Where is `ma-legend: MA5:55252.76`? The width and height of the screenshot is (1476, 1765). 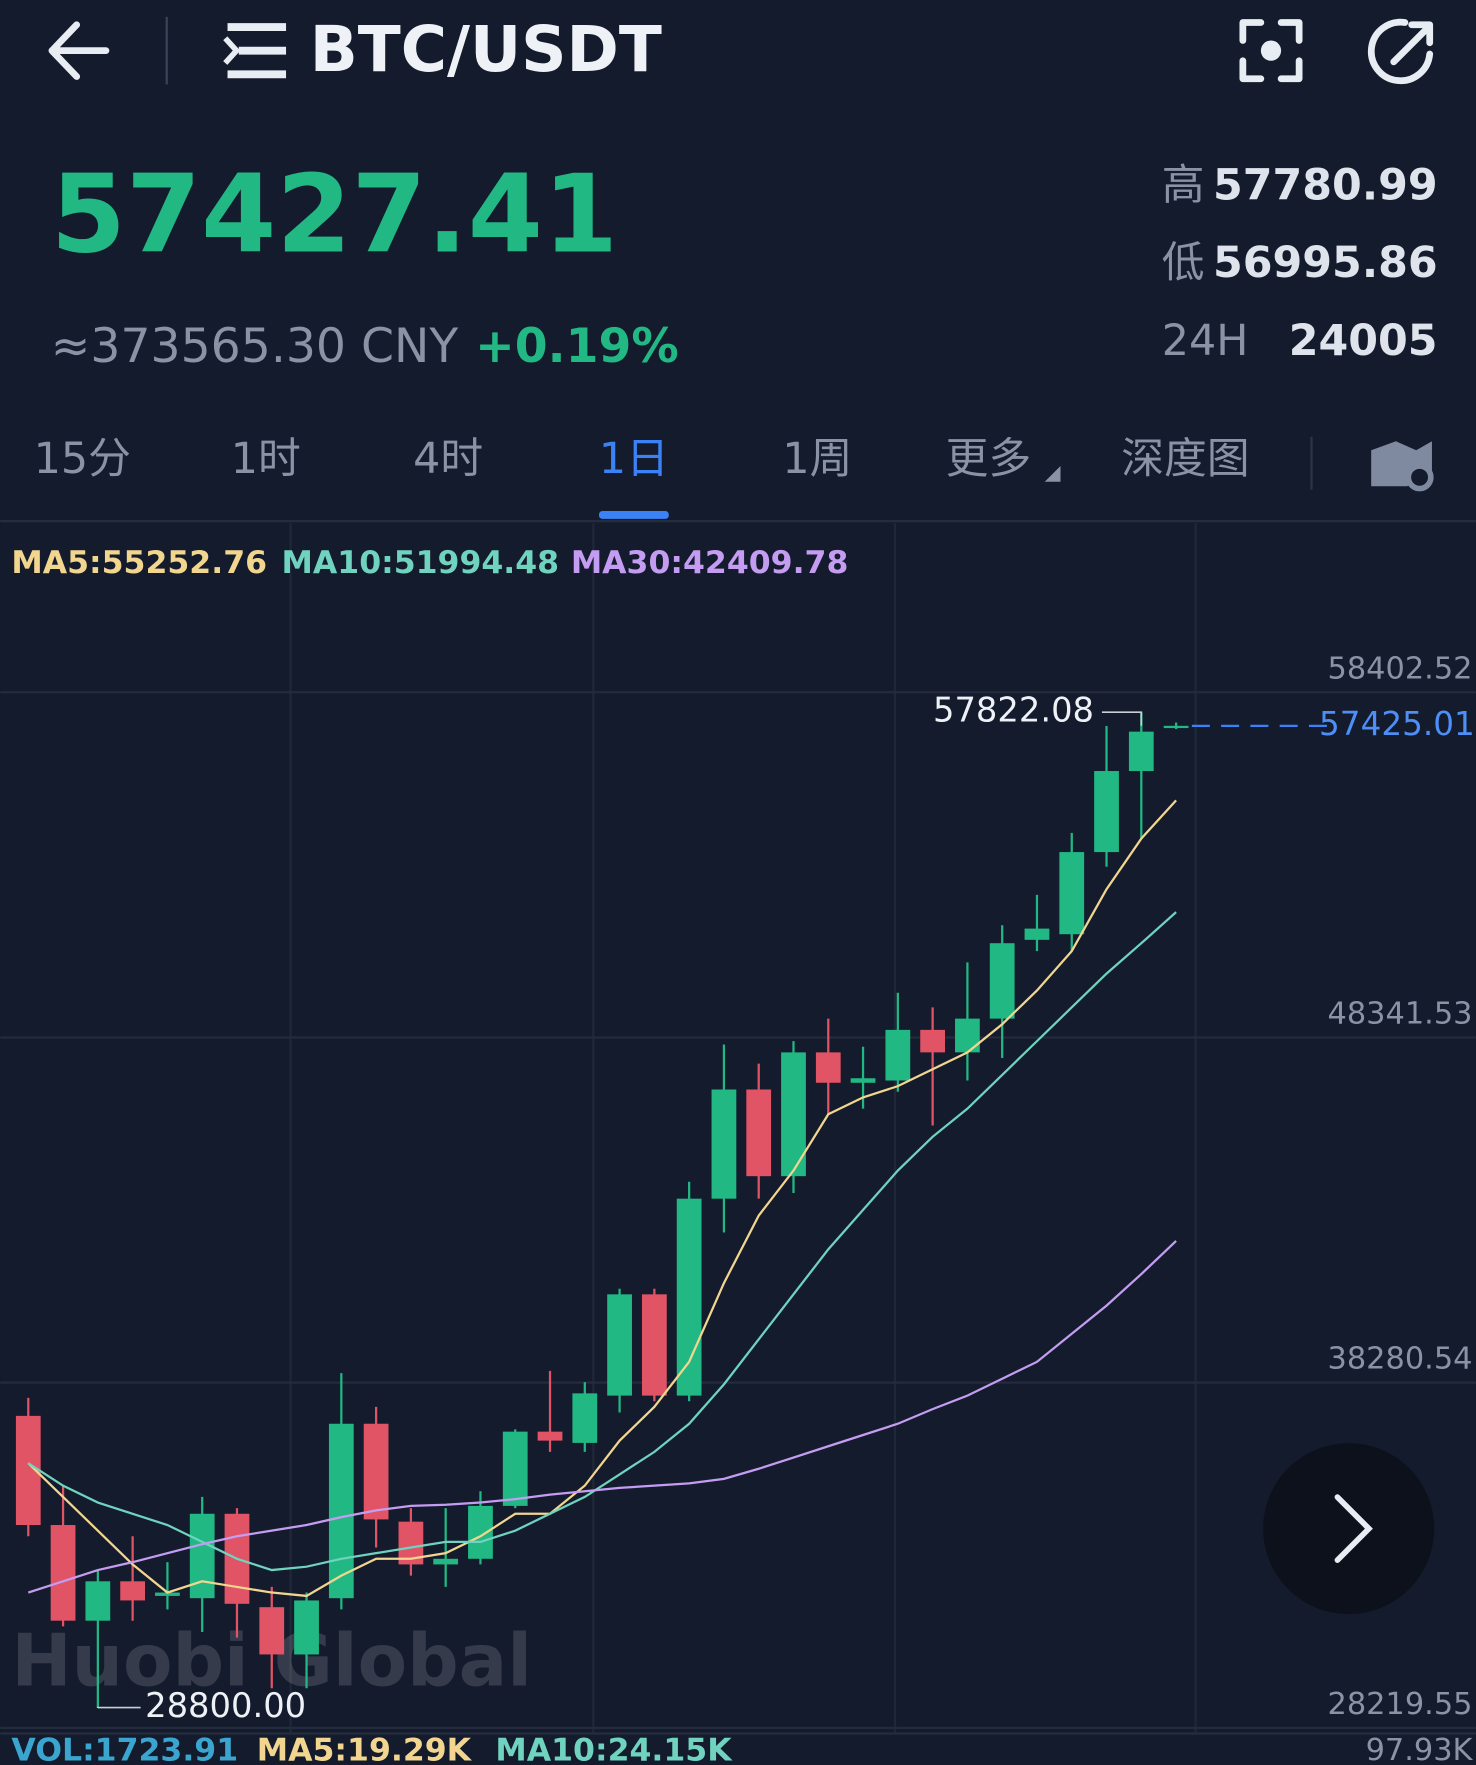 ma-legend: MA5:55252.76 is located at coordinates (139, 563).